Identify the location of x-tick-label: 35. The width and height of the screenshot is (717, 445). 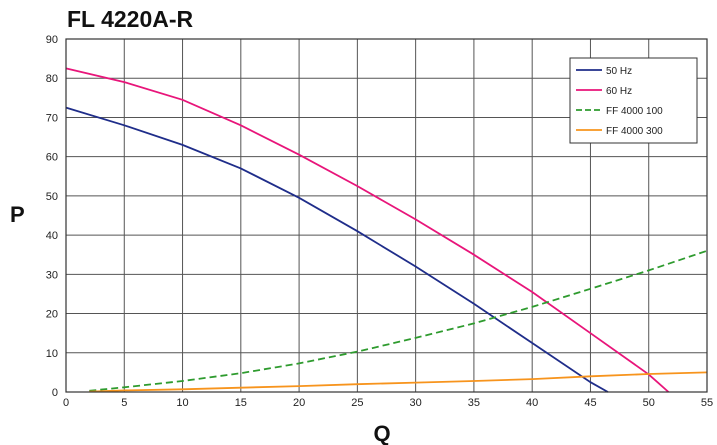
(474, 403).